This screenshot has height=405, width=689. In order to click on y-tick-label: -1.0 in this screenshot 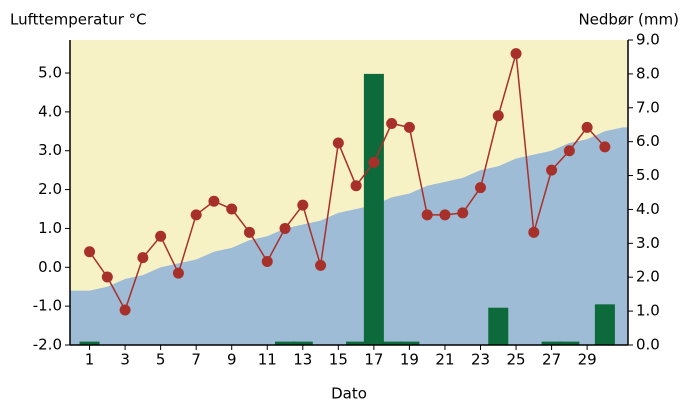, I will do `click(47, 306)`.